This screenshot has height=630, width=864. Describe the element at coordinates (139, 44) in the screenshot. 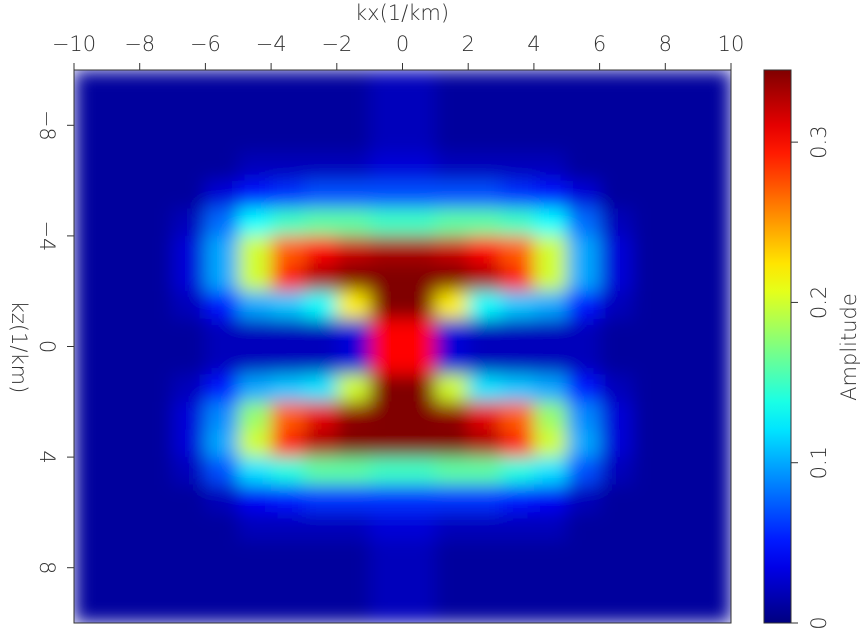

I see `x-tick-label: −8` at that location.